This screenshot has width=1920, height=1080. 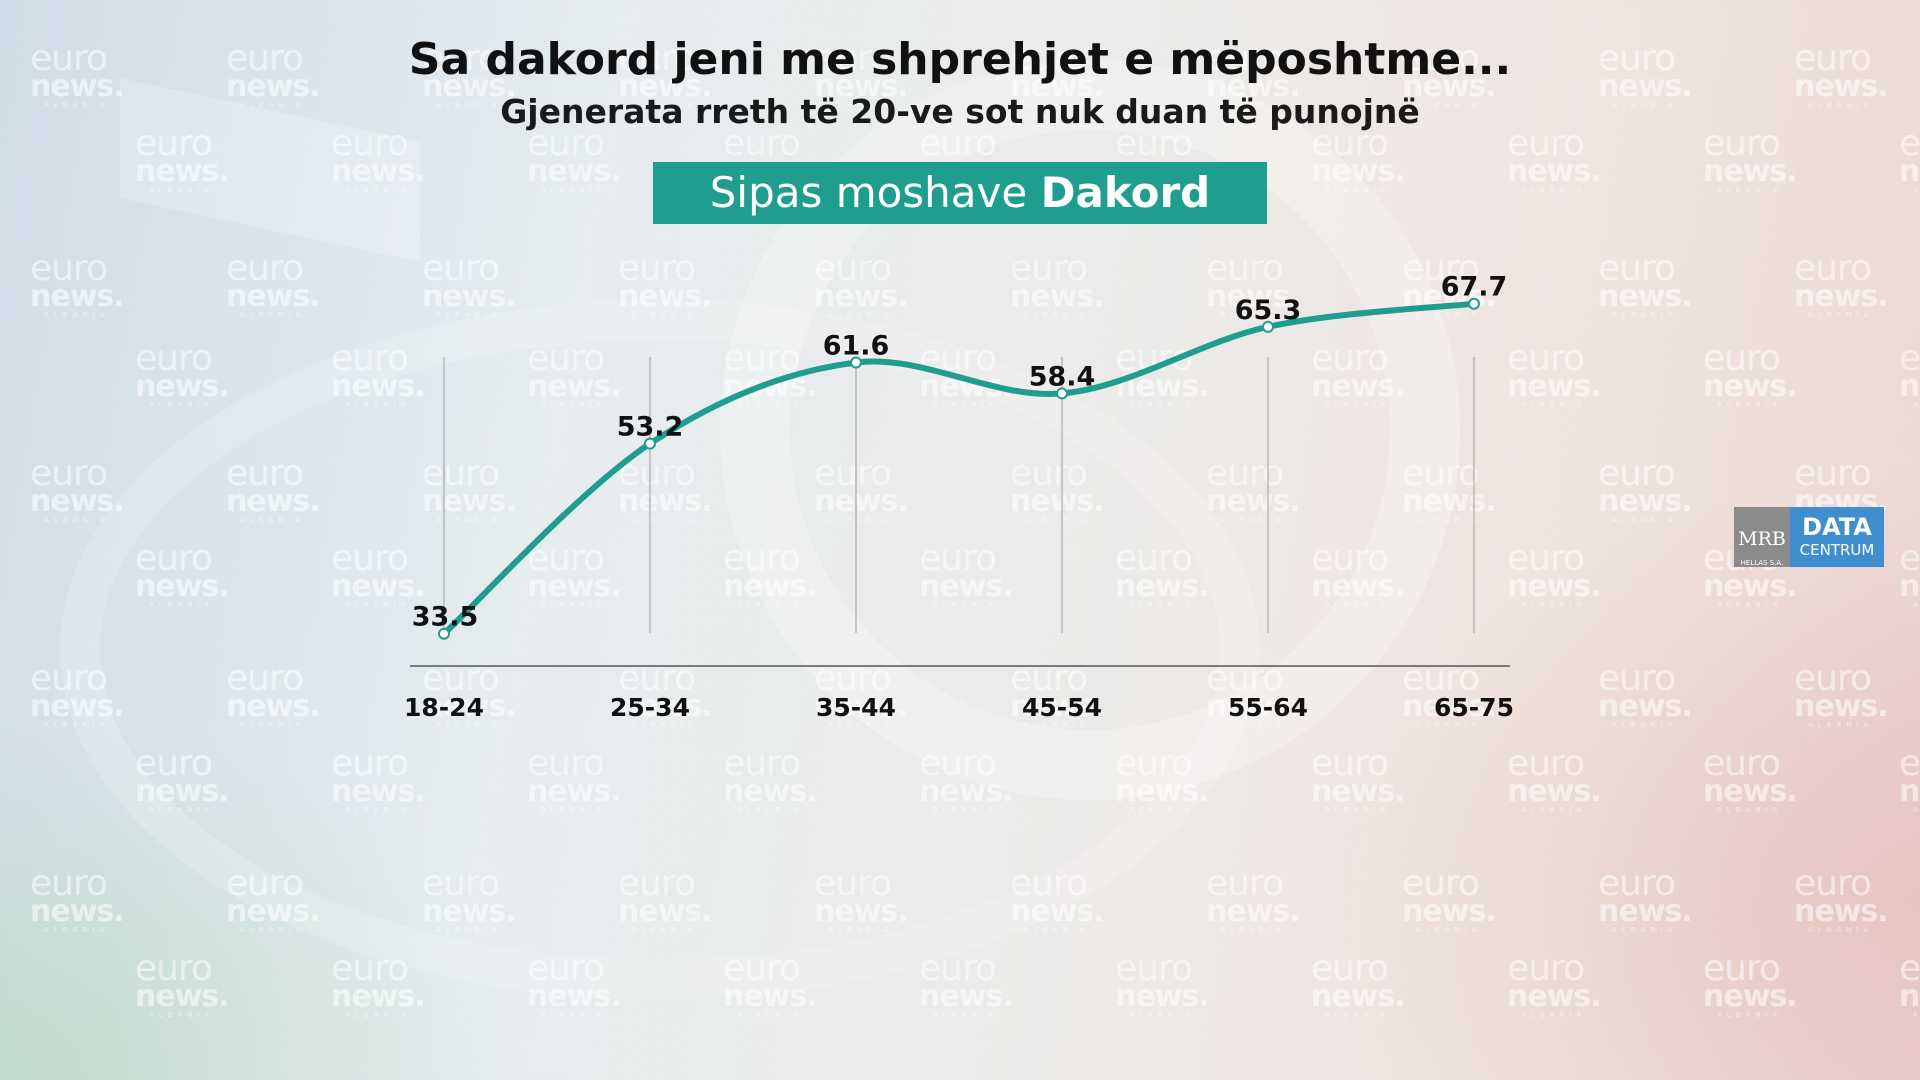 I want to click on x-tick-label: 65-75, so click(x=1474, y=707).